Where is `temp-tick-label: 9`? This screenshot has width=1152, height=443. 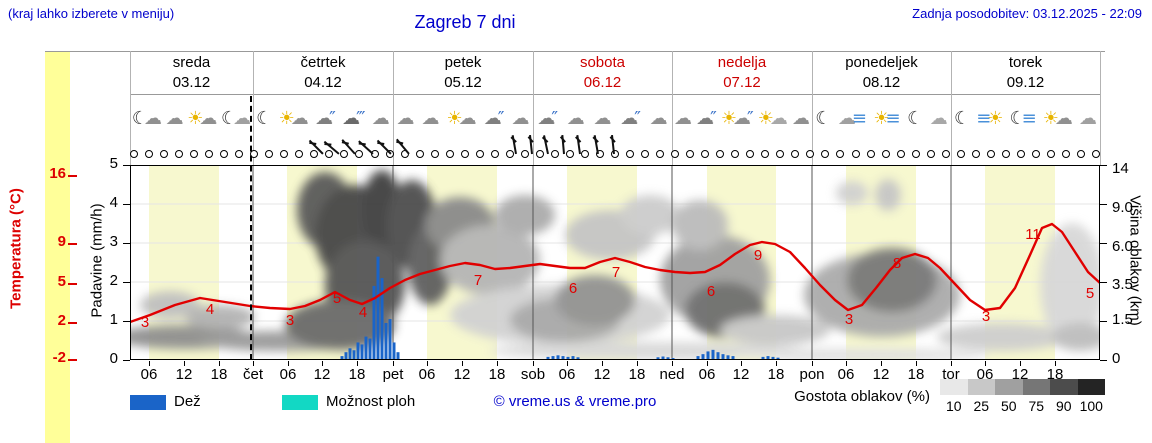
temp-tick-label: 9 is located at coordinates (61, 241).